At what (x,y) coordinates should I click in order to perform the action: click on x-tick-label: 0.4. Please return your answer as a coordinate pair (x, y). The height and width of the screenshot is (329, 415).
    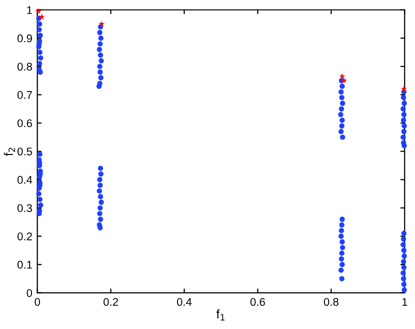
    Looking at the image, I should click on (184, 302).